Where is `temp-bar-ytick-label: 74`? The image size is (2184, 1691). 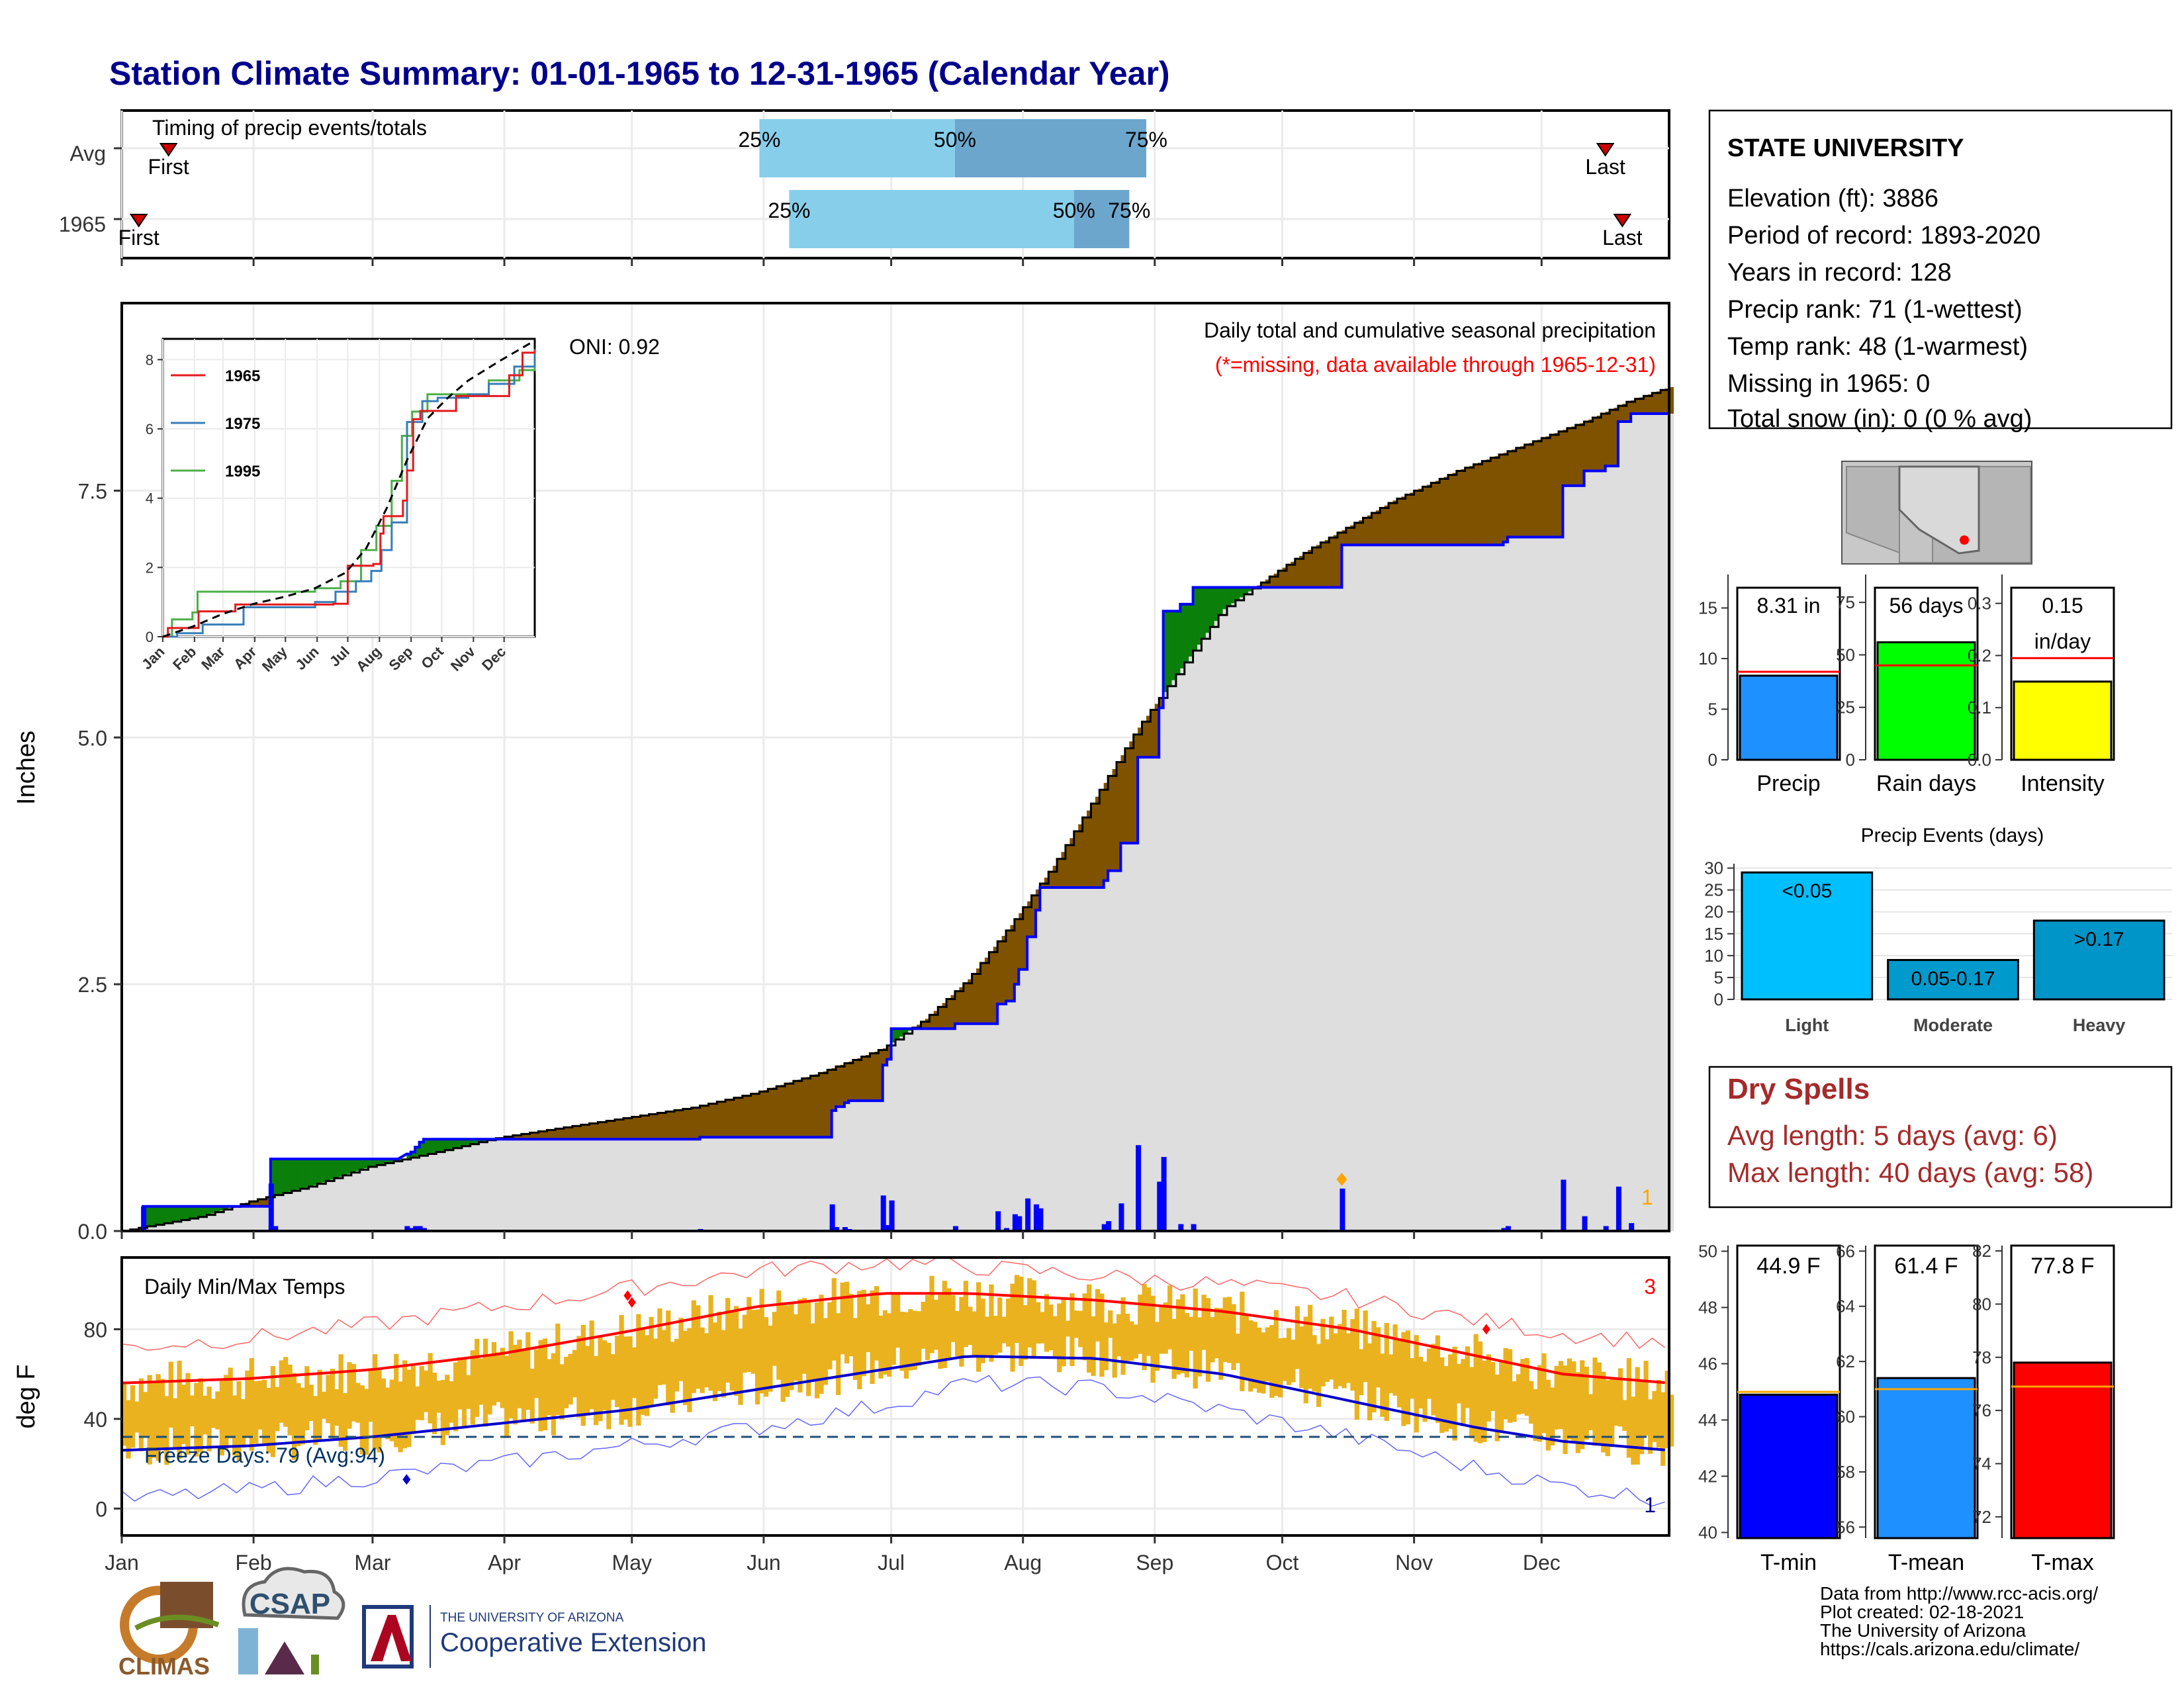 temp-bar-ytick-label: 74 is located at coordinates (1982, 1463).